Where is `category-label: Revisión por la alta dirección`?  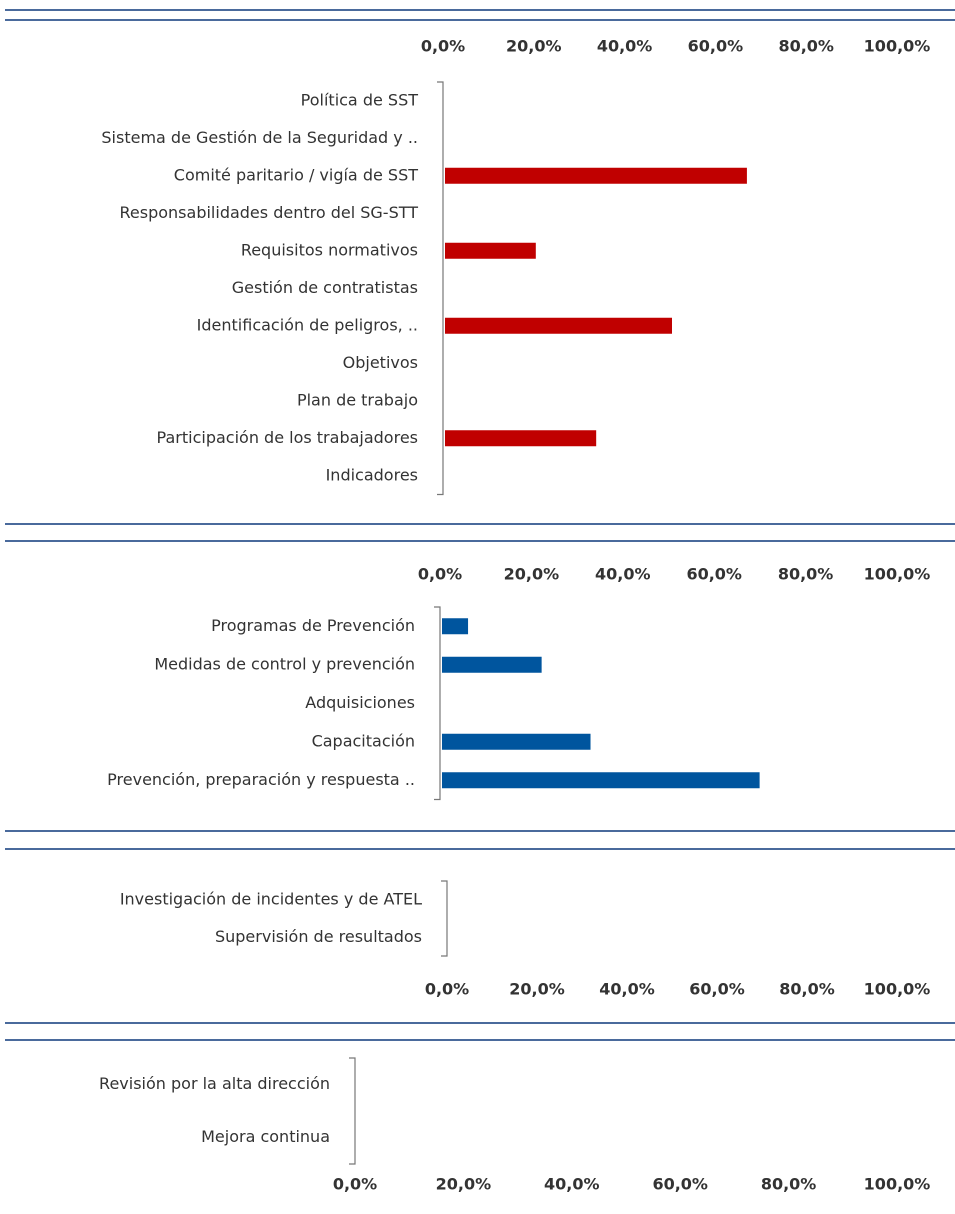 category-label: Revisión por la alta dirección is located at coordinates (214, 1083).